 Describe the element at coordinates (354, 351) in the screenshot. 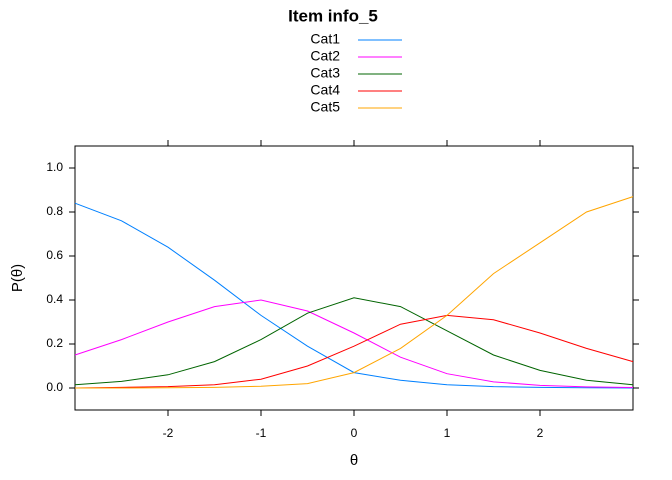

I see `series-line` at that location.